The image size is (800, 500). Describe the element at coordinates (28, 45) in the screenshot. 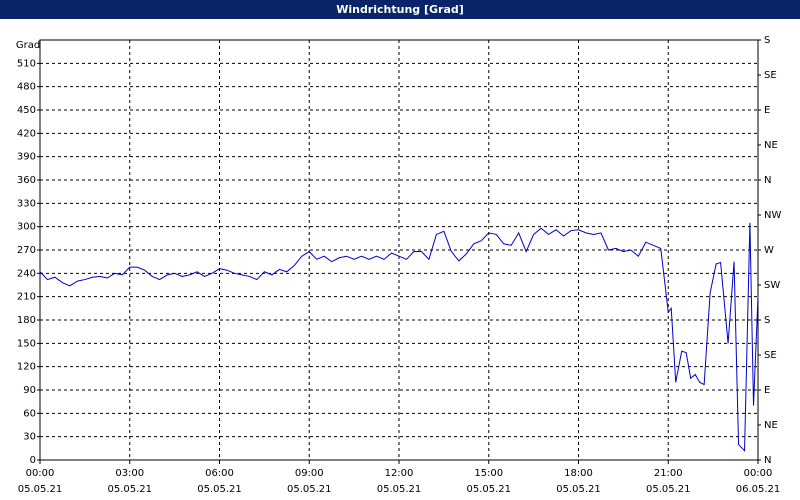

I see `y-axis-label: Grad` at that location.